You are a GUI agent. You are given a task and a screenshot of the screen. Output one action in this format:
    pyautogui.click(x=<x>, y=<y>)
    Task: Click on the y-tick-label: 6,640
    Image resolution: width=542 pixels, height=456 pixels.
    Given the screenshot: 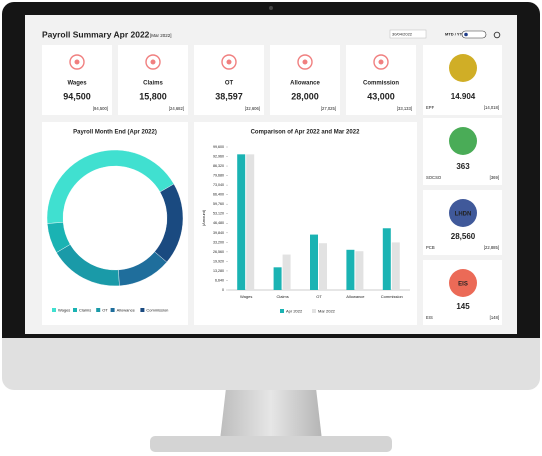 What is the action you would take?
    pyautogui.click(x=219, y=280)
    